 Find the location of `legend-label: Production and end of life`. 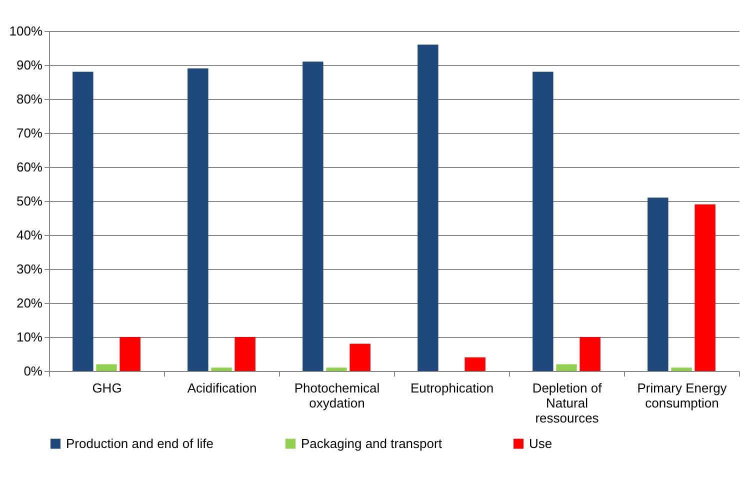

legend-label: Production and end of life is located at coordinates (140, 443).